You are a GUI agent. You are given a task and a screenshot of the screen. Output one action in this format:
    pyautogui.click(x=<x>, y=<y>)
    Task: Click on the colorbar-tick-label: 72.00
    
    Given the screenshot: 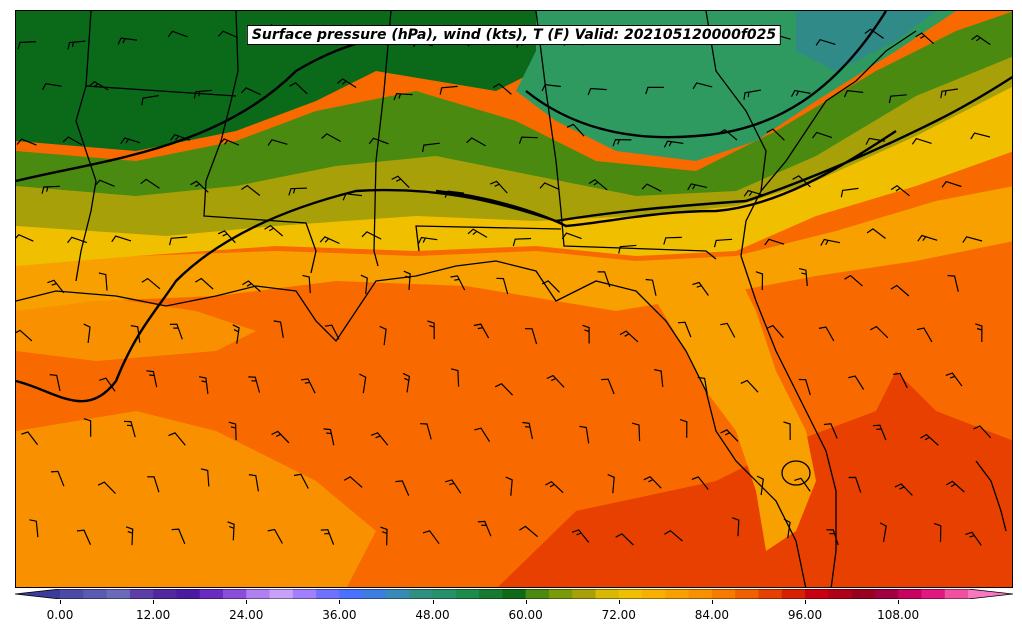 What is the action you would take?
    pyautogui.click(x=618, y=615)
    